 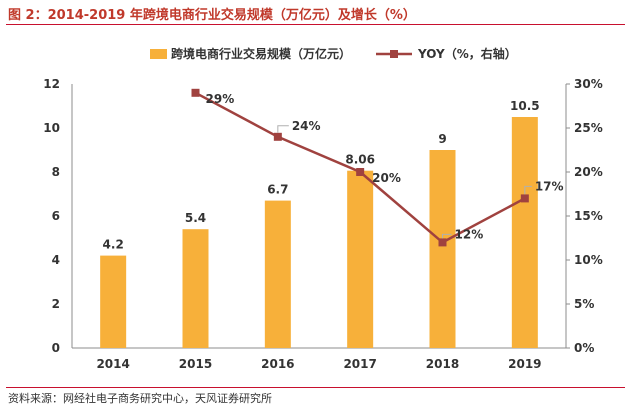 I want to click on bar-value-label: 9, so click(x=442, y=139).